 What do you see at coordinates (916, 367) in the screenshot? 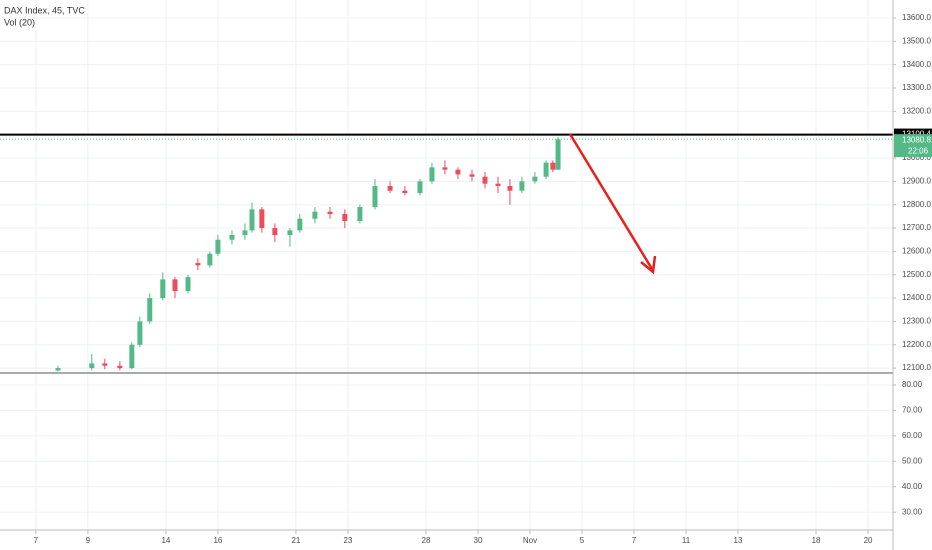
I see `y-tick-label: 12100.0` at bounding box center [916, 367].